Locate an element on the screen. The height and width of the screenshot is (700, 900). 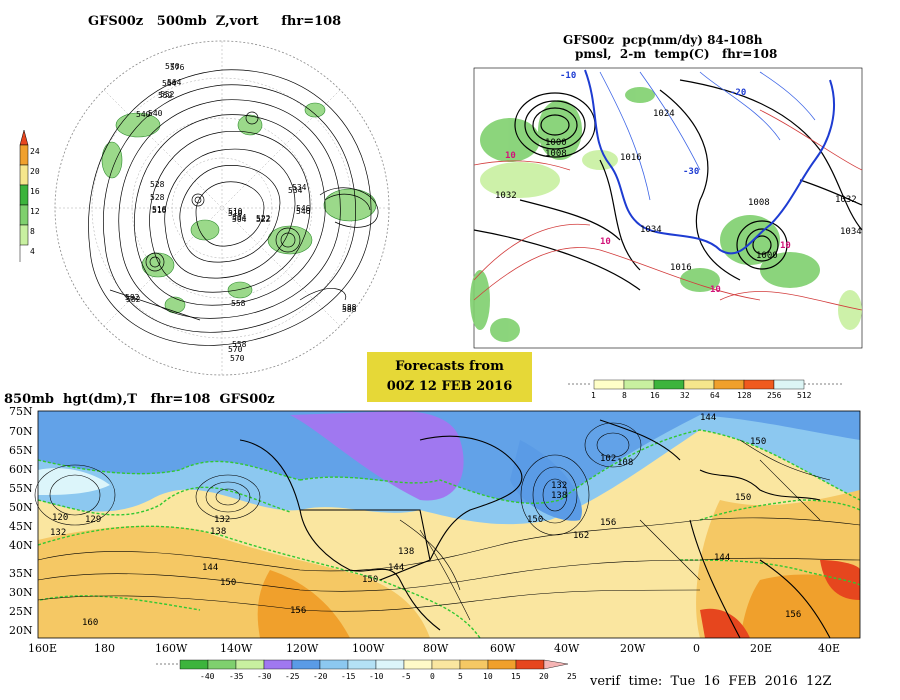
temp-tick: -40 is located at coordinates (207, 676).